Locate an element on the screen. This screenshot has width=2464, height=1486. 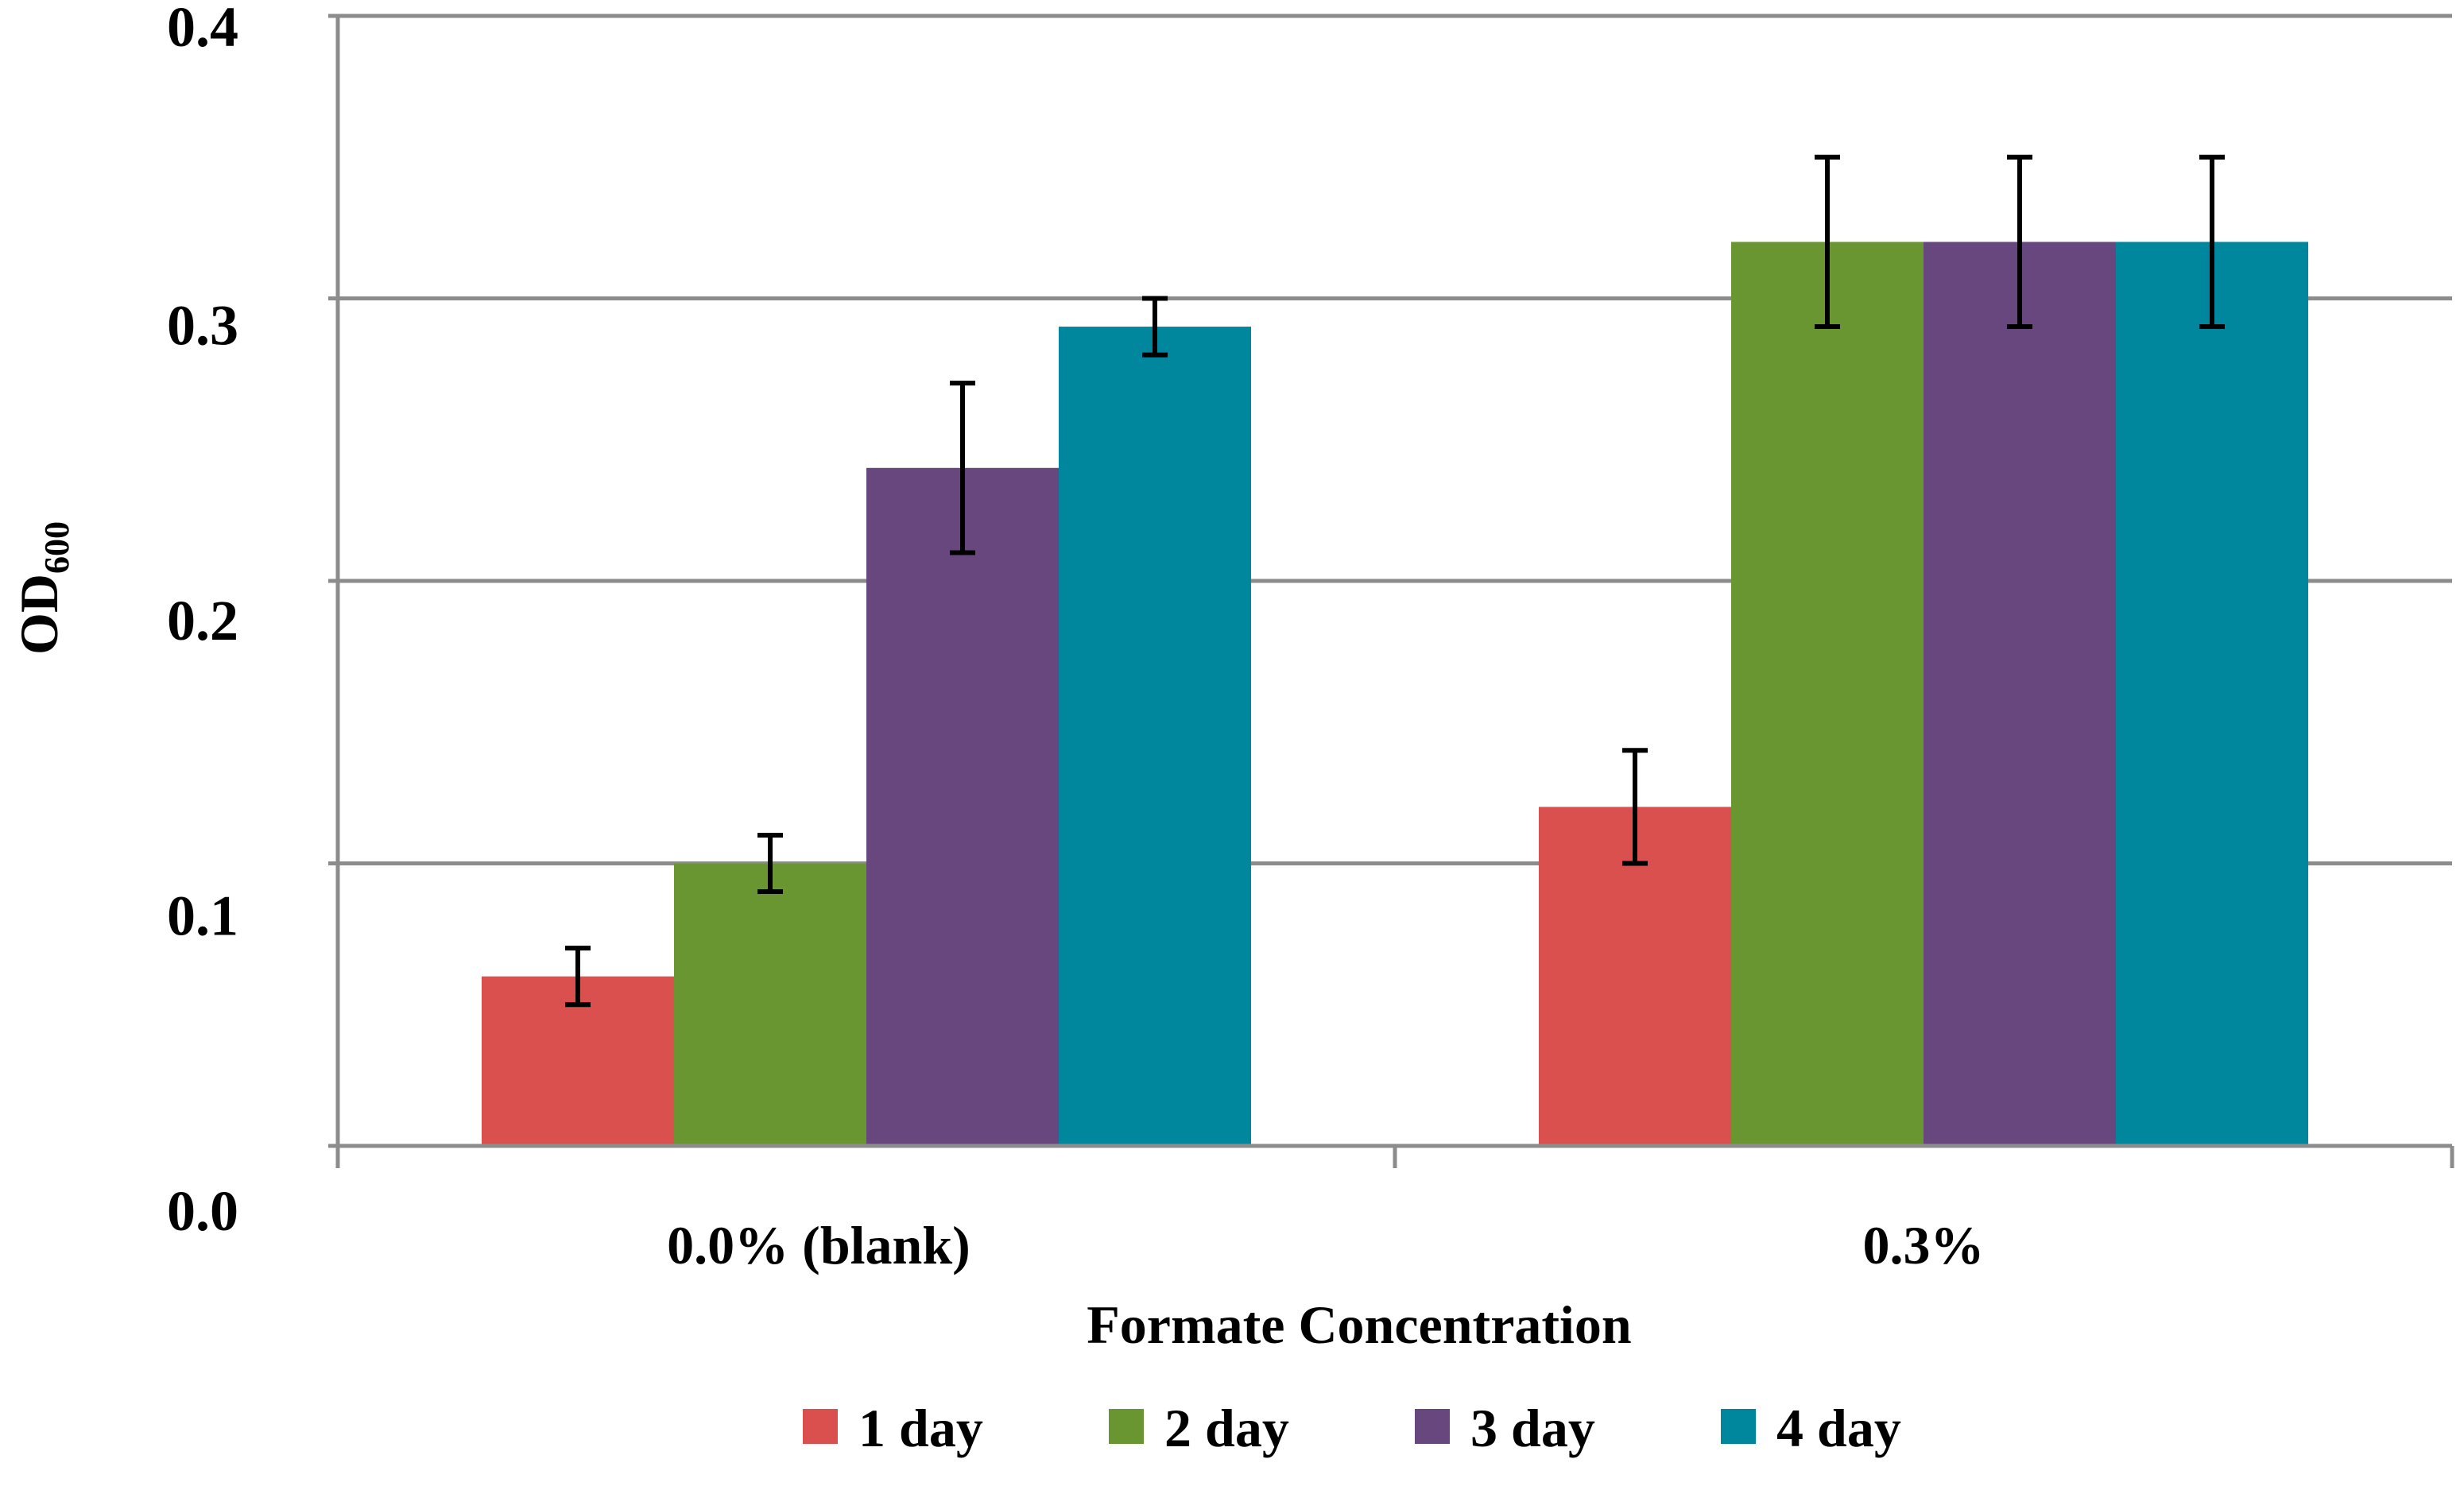
legend-label: 1 day is located at coordinates (920, 1428).